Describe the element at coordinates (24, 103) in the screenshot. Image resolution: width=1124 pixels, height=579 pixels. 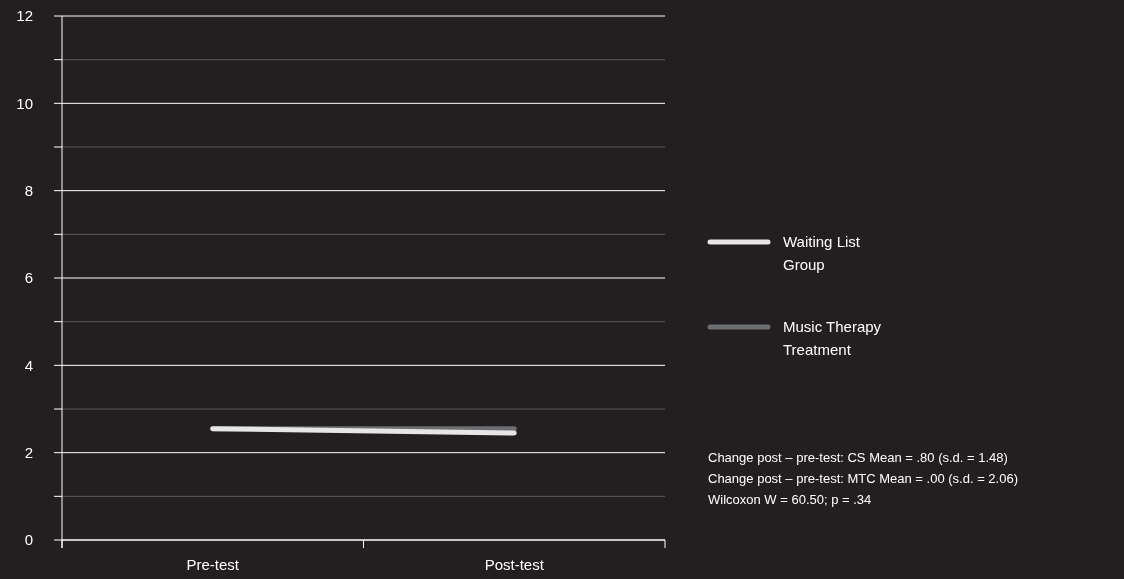
I see `y-tick-label: 10` at that location.